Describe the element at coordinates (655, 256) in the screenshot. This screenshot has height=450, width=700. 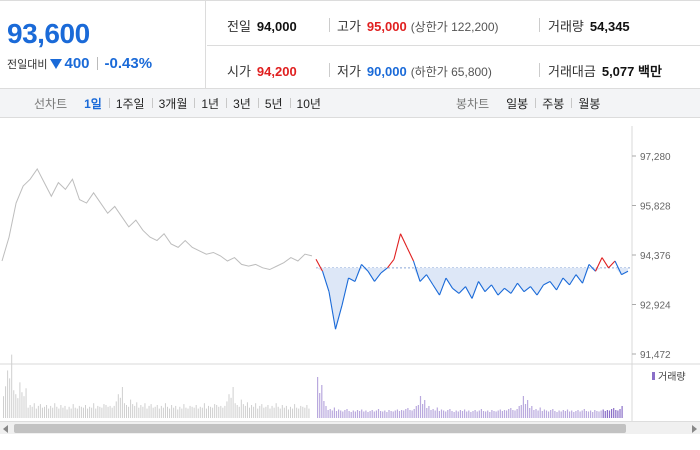
I see `y-tick-label: 94,376` at that location.